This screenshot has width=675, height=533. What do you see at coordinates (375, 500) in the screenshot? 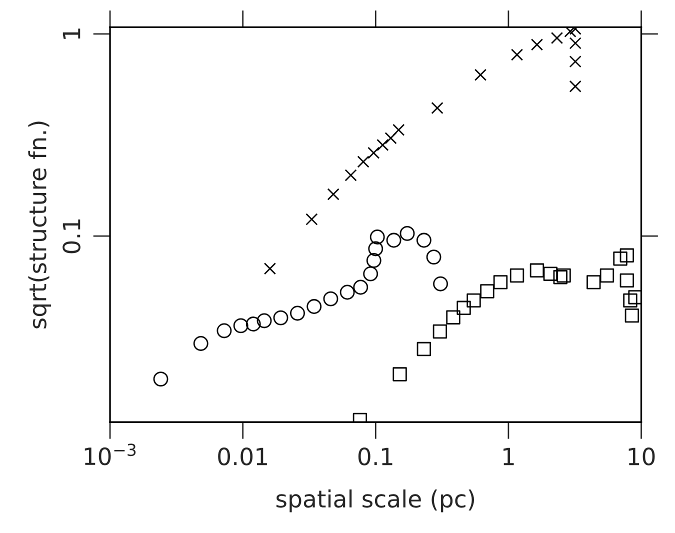
I see `x-axis-title: spatial scale (pc)` at bounding box center [375, 500].